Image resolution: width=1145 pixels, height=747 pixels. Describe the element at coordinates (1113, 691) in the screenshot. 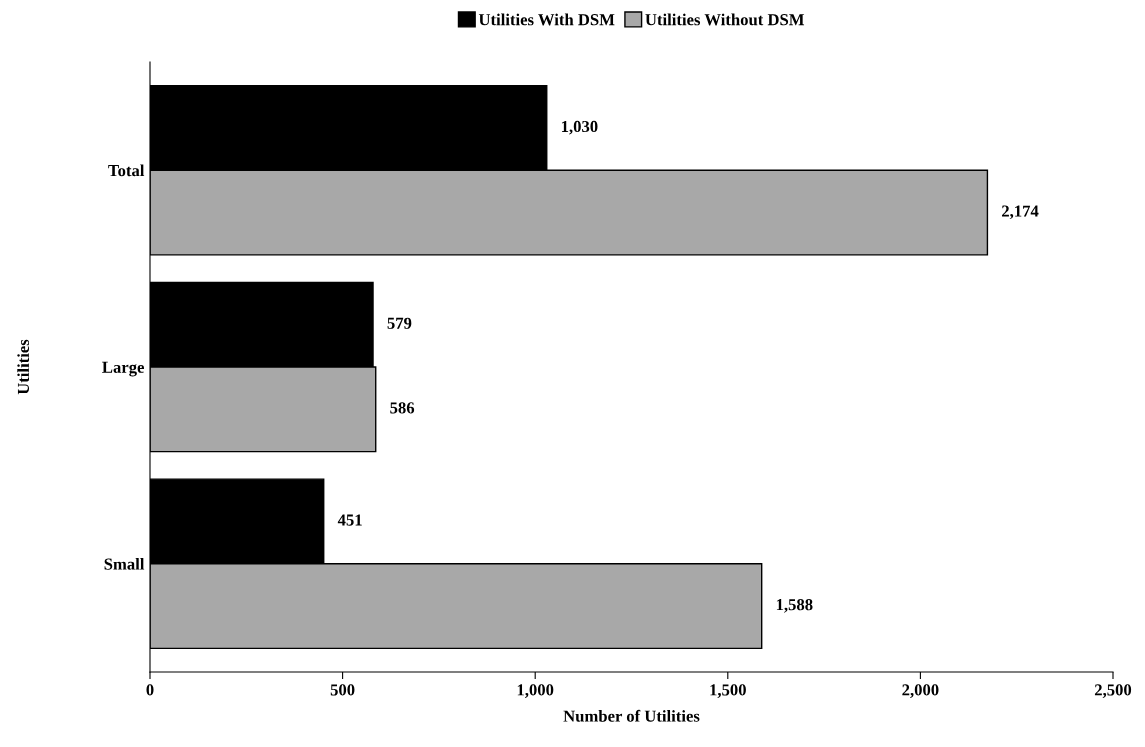

I see `x-tick-label: 2,500` at that location.